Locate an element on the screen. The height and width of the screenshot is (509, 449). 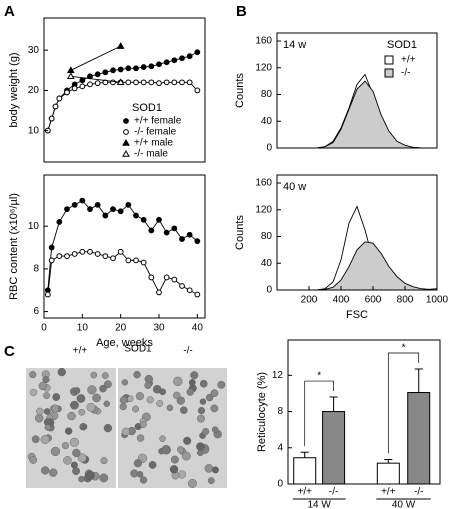
series-line is located at coordinates (95, 79).